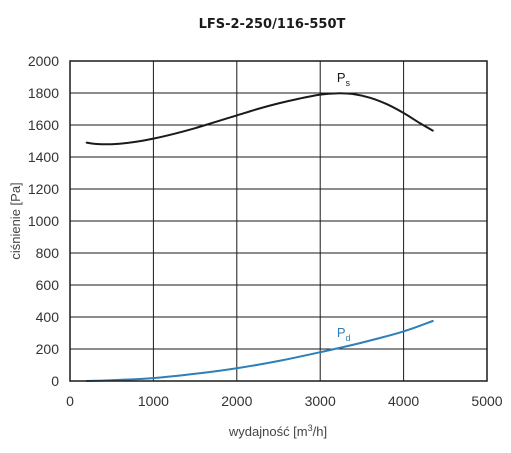 The height and width of the screenshot is (453, 511). I want to click on y-tick-label-1000: 1000, so click(43, 221).